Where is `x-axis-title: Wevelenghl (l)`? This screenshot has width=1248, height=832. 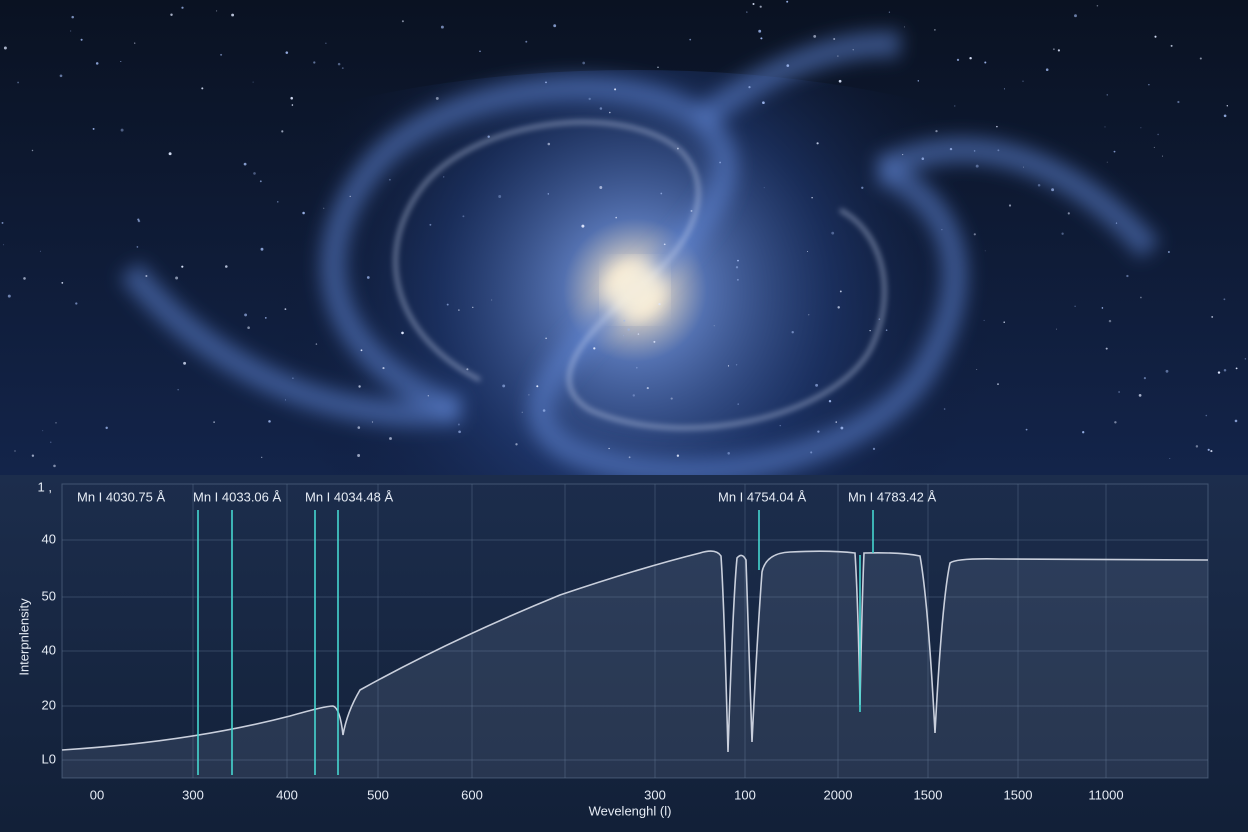 x-axis-title: Wevelenghl (l) is located at coordinates (630, 810).